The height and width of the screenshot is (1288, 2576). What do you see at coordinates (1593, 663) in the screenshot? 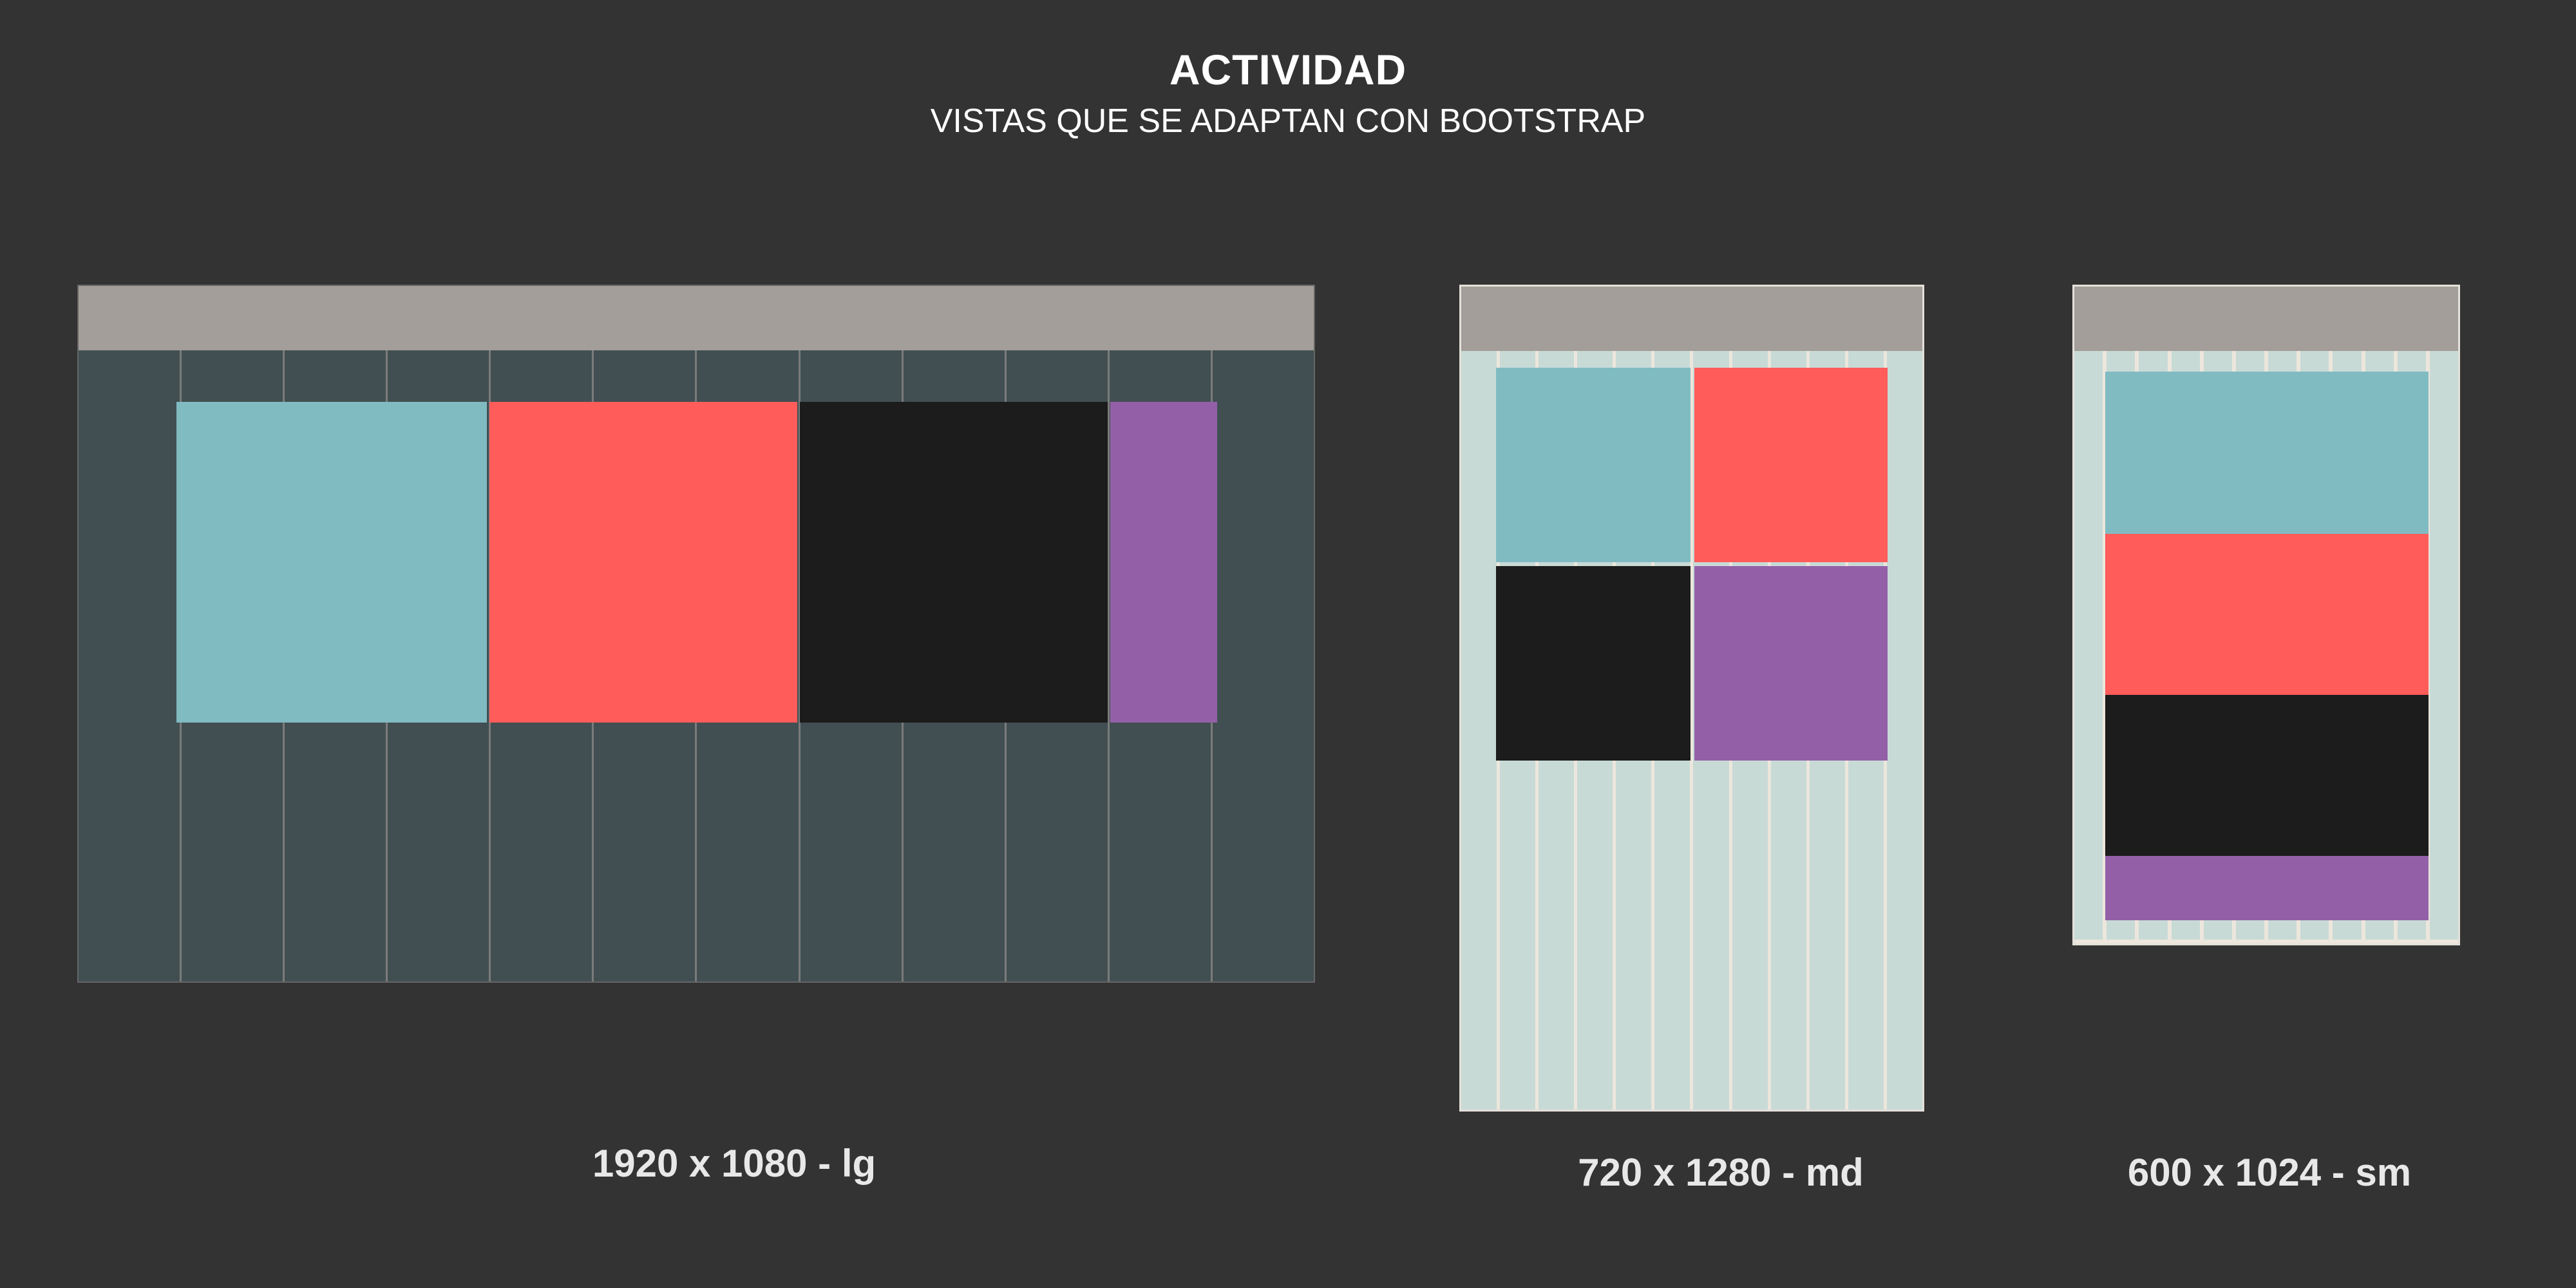
I see `md-block-black` at bounding box center [1593, 663].